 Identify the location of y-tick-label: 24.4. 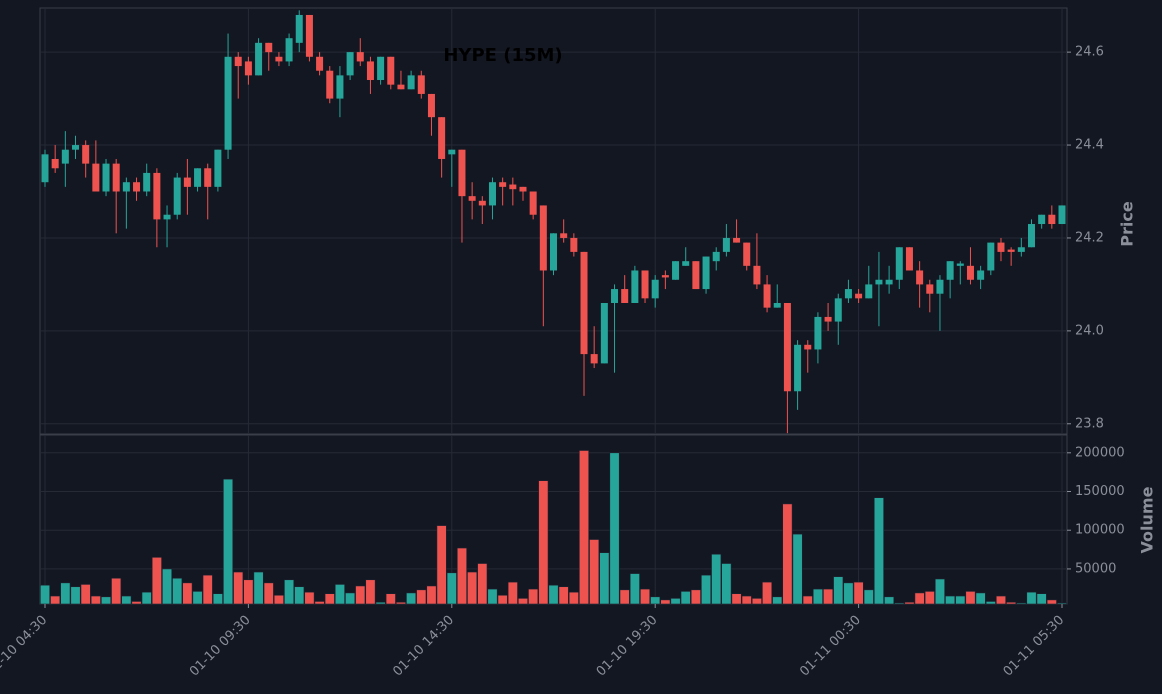
(1089, 145).